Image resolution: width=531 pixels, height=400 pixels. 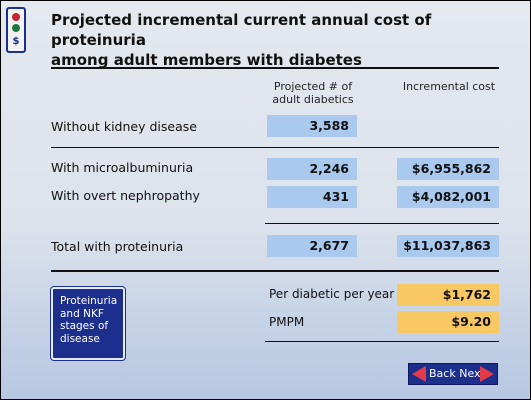 What do you see at coordinates (312, 246) in the screenshot?
I see `cell-projected-total-proteinuria: 2,677` at bounding box center [312, 246].